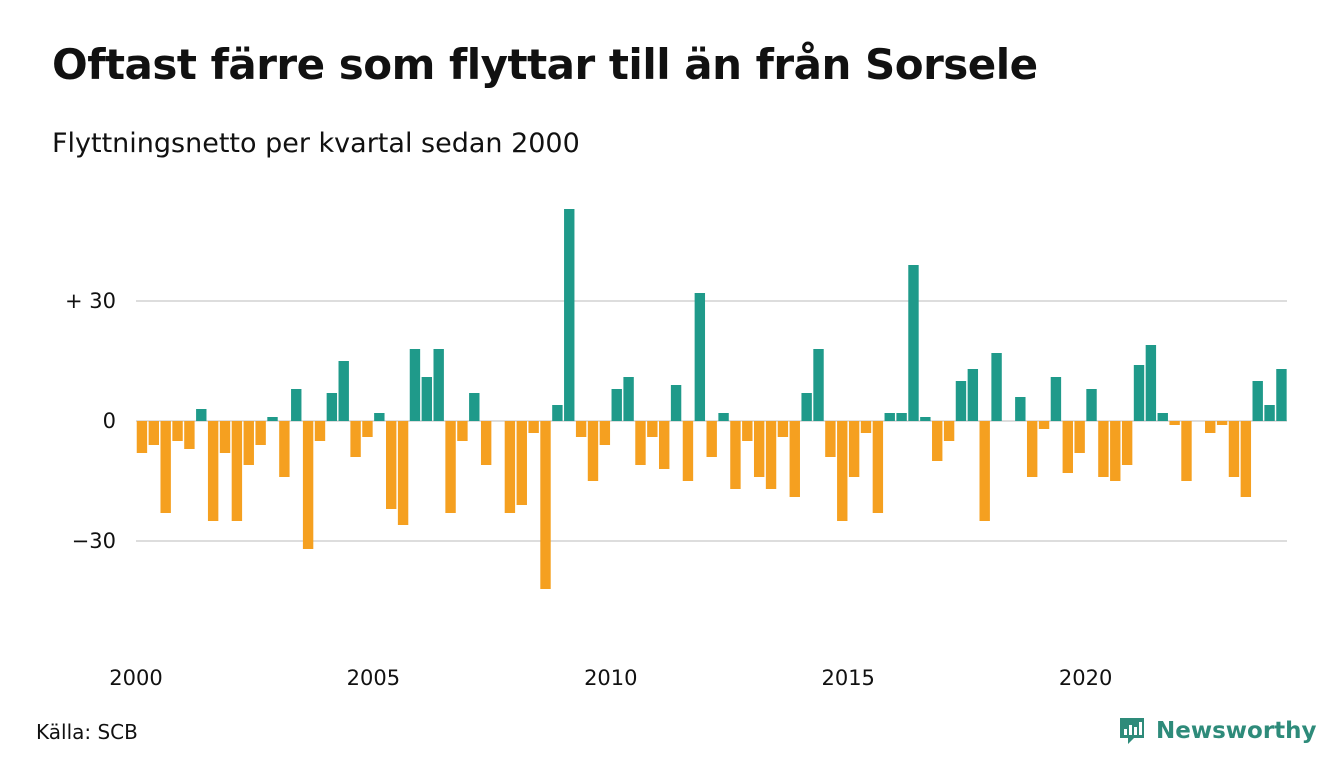 The image size is (1340, 780). What do you see at coordinates (90, 421) in the screenshot?
I see `y-axis-ticks: + 30 0 −30` at bounding box center [90, 421].